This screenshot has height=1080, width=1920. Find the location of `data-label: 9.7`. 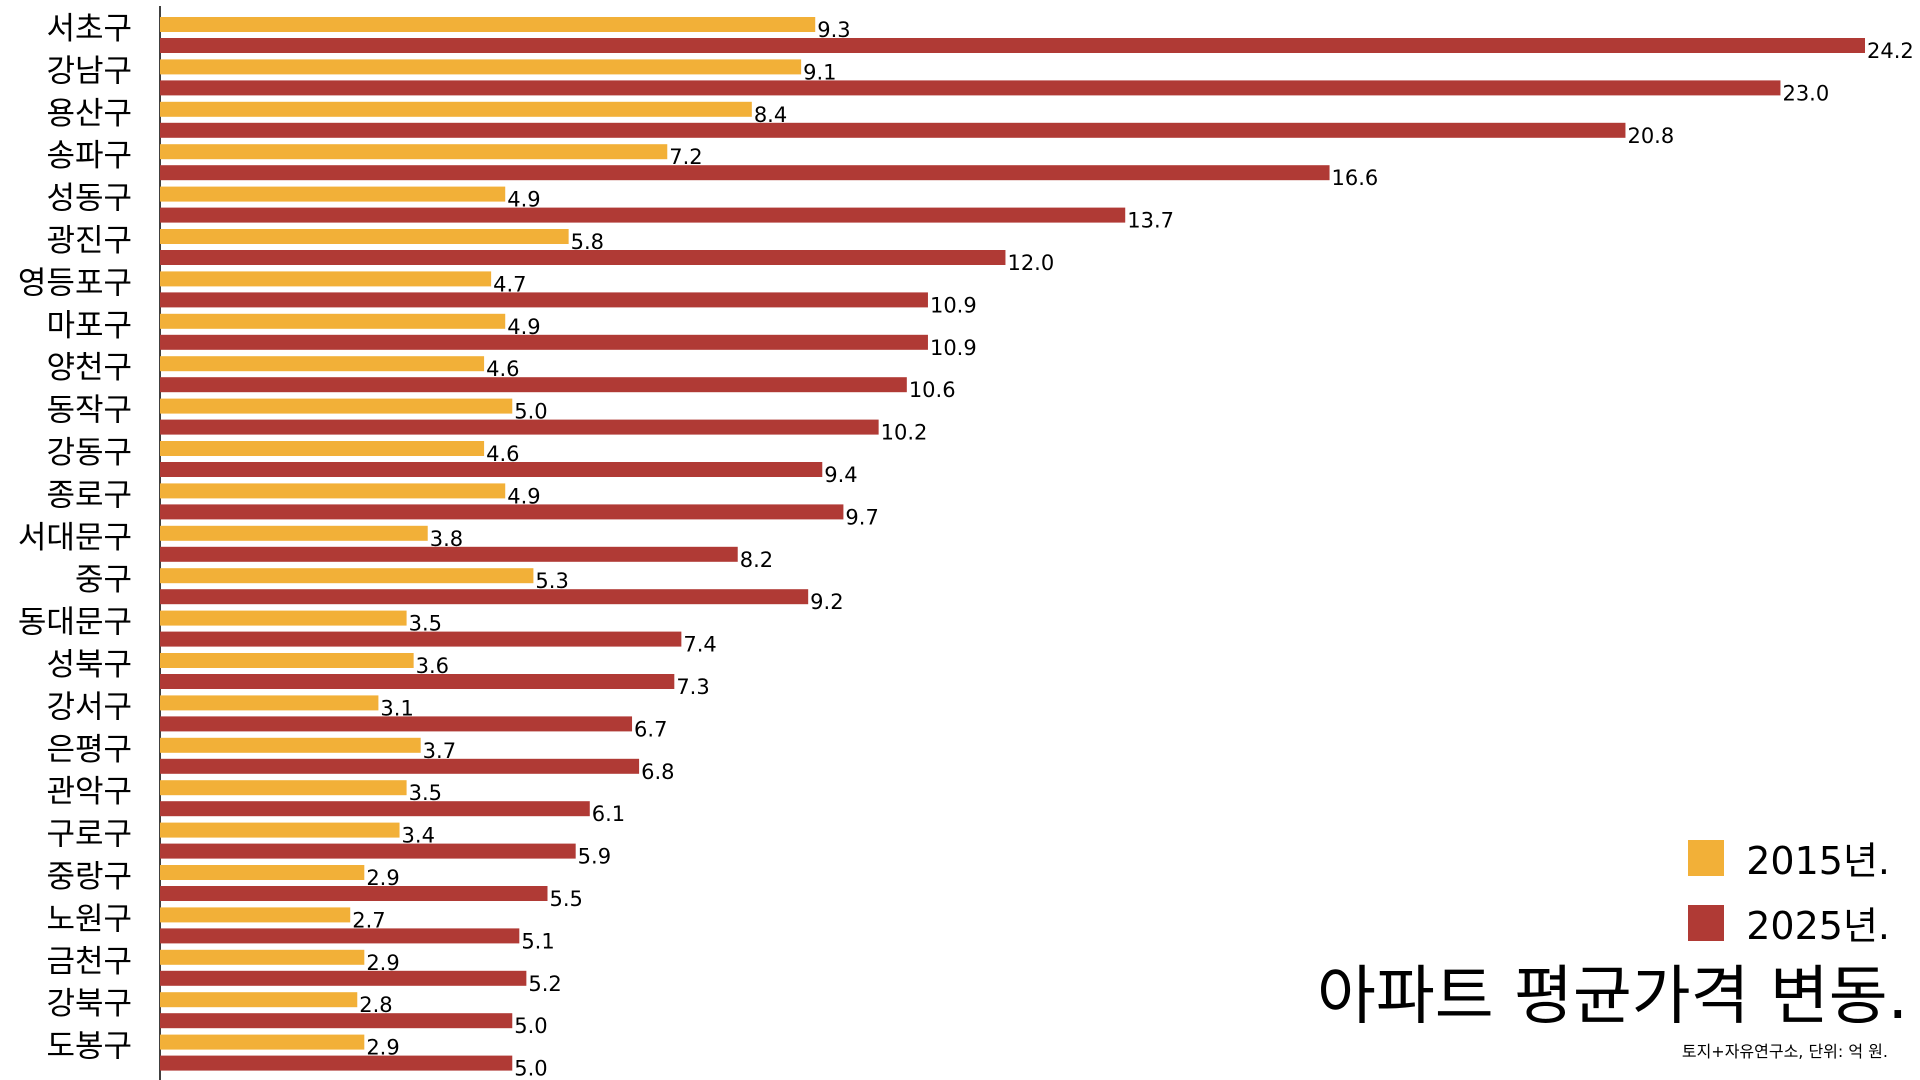

data-label: 9.7 is located at coordinates (861, 517).